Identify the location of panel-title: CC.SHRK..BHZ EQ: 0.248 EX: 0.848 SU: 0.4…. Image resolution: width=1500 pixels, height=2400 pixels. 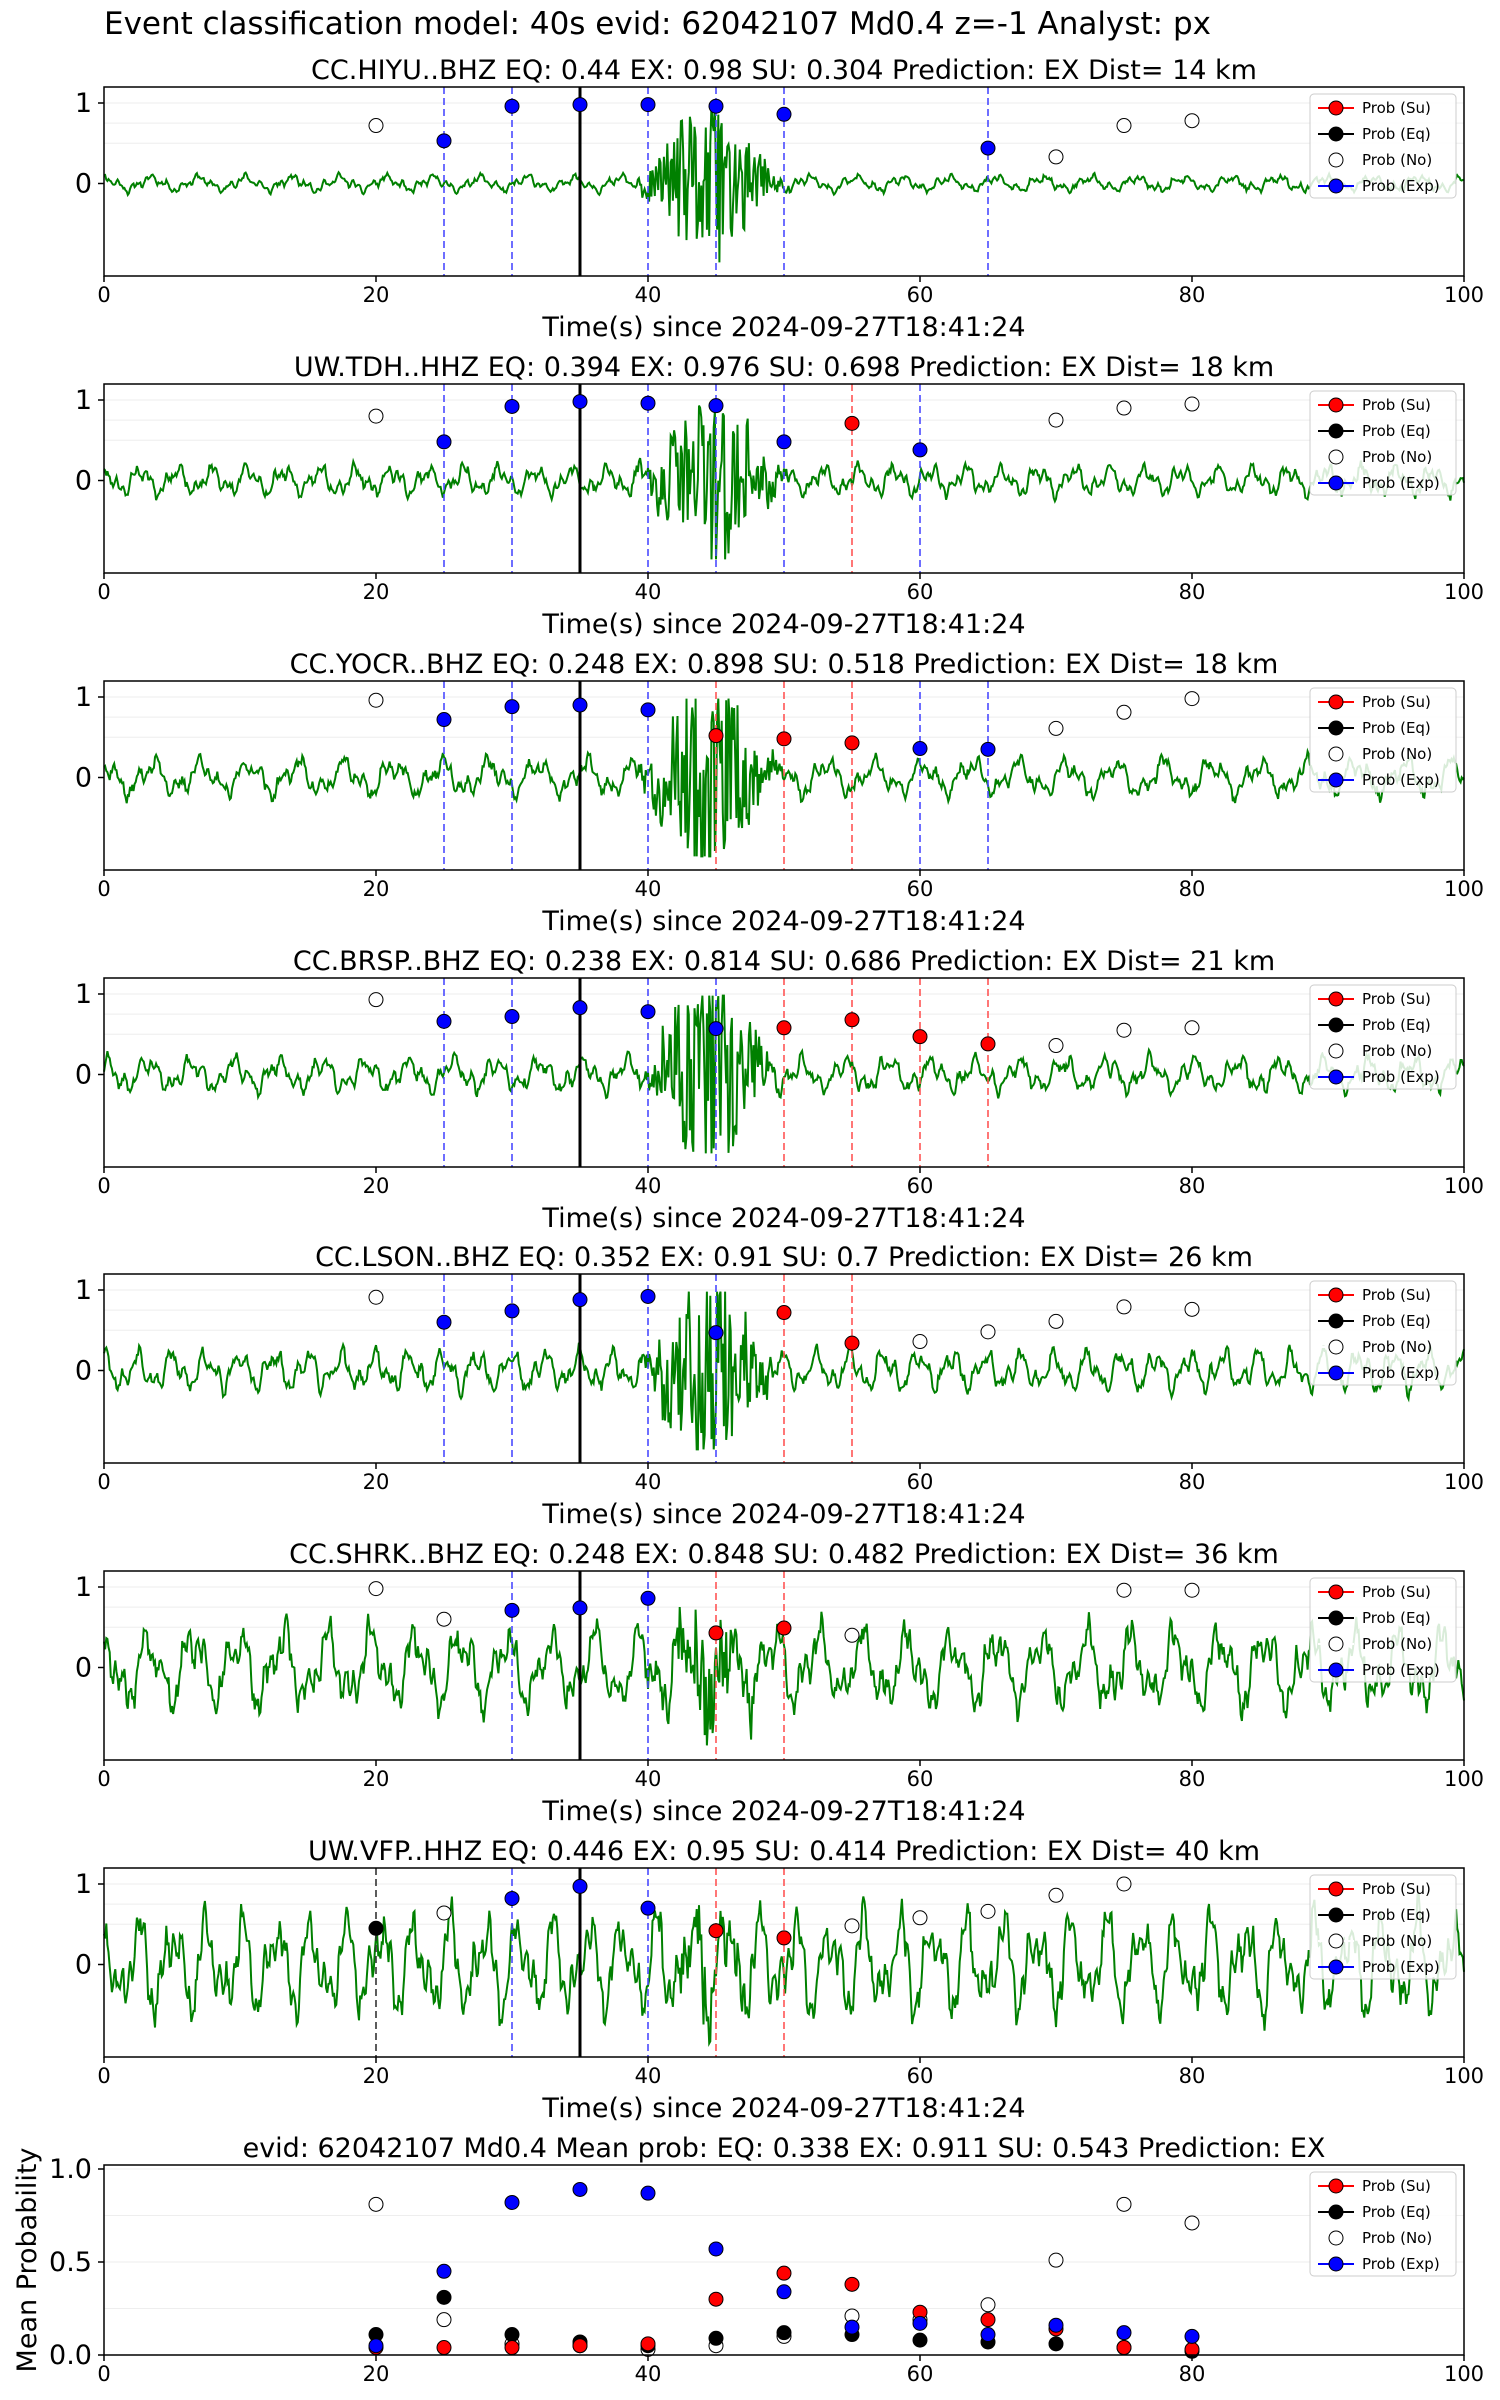
(784, 1554).